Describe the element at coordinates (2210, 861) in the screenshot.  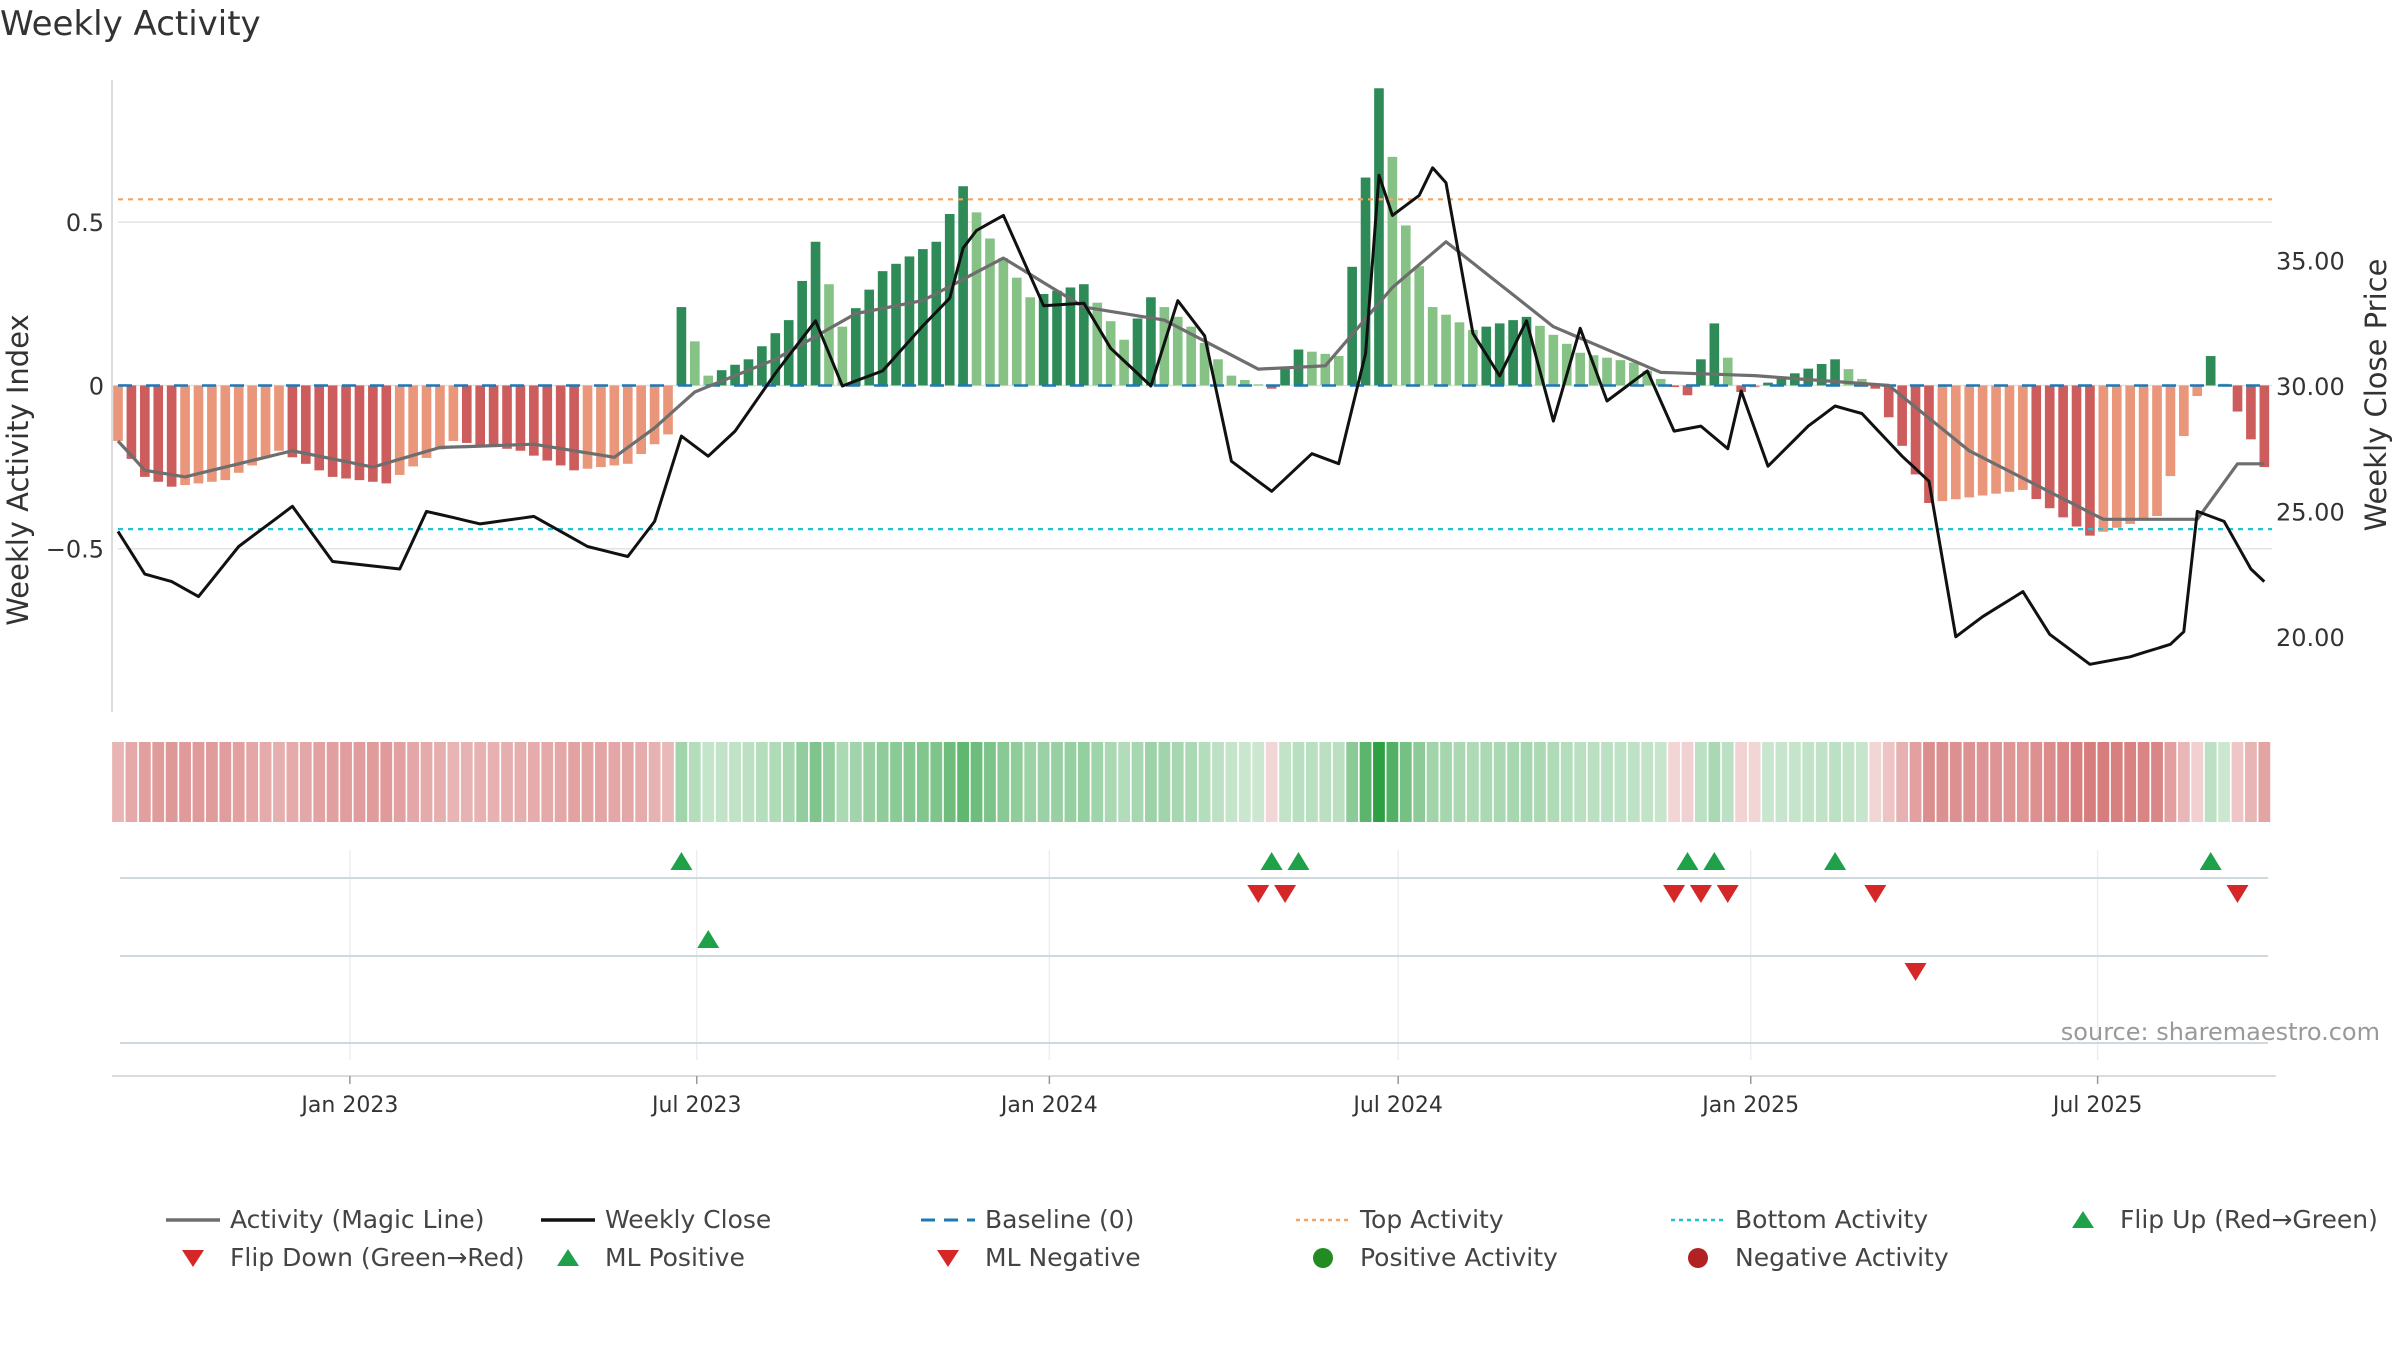
I see `flip-up-marker` at that location.